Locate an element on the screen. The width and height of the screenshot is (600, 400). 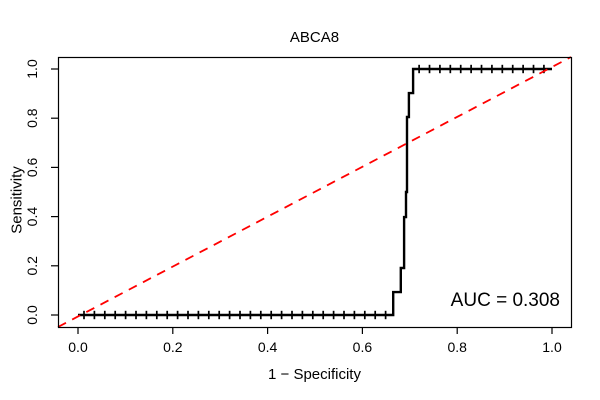
x-tick-label: 1.0 is located at coordinates (552, 347).